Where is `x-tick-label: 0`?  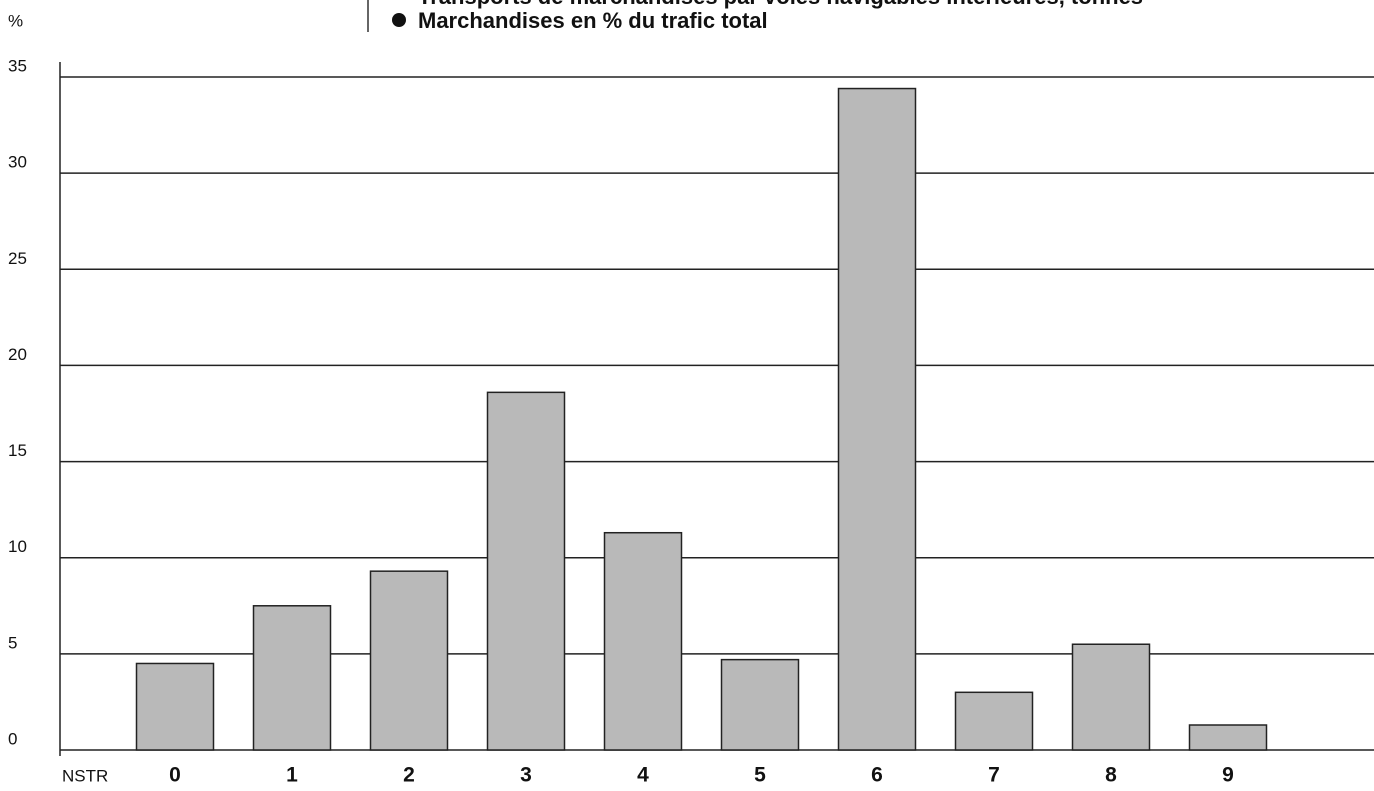 x-tick-label: 0 is located at coordinates (175, 775).